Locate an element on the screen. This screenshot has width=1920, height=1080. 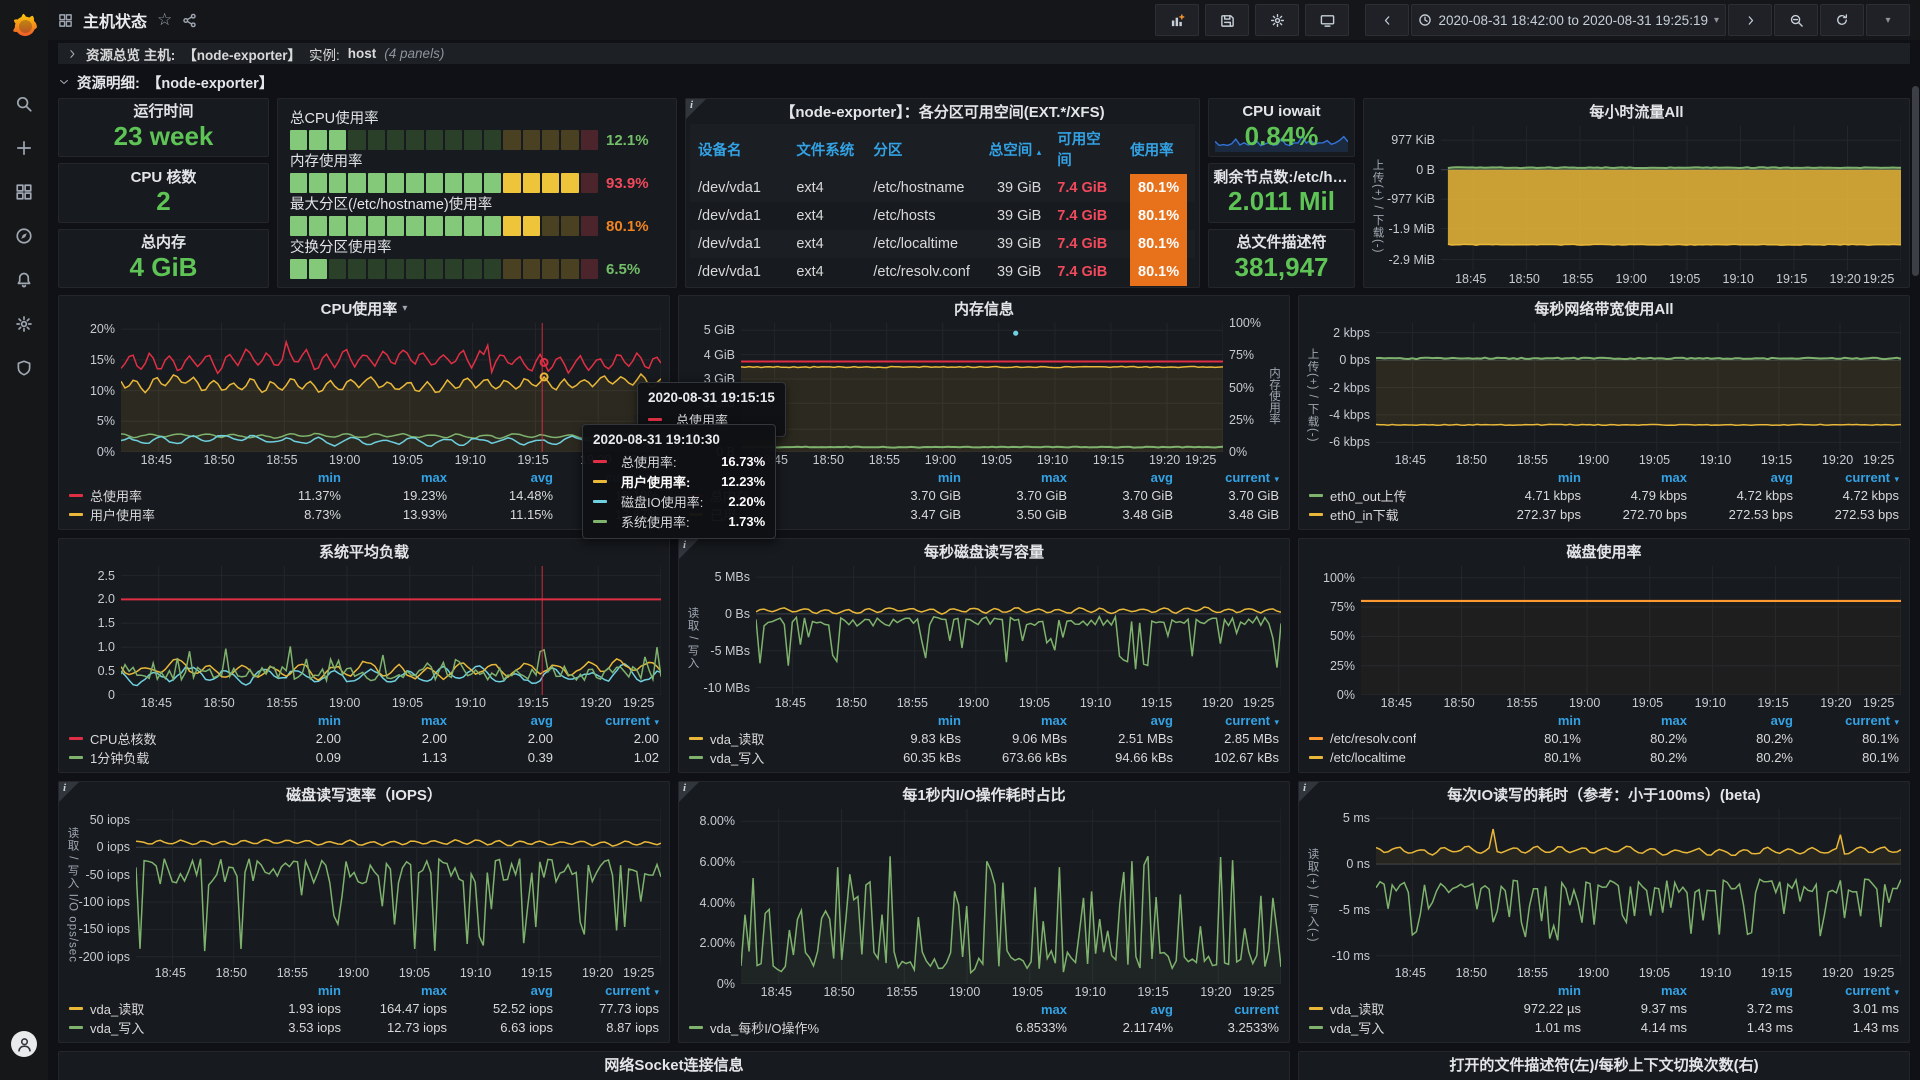
panel-title-disk_usage: 磁盘使用率 is located at coordinates (1604, 552).